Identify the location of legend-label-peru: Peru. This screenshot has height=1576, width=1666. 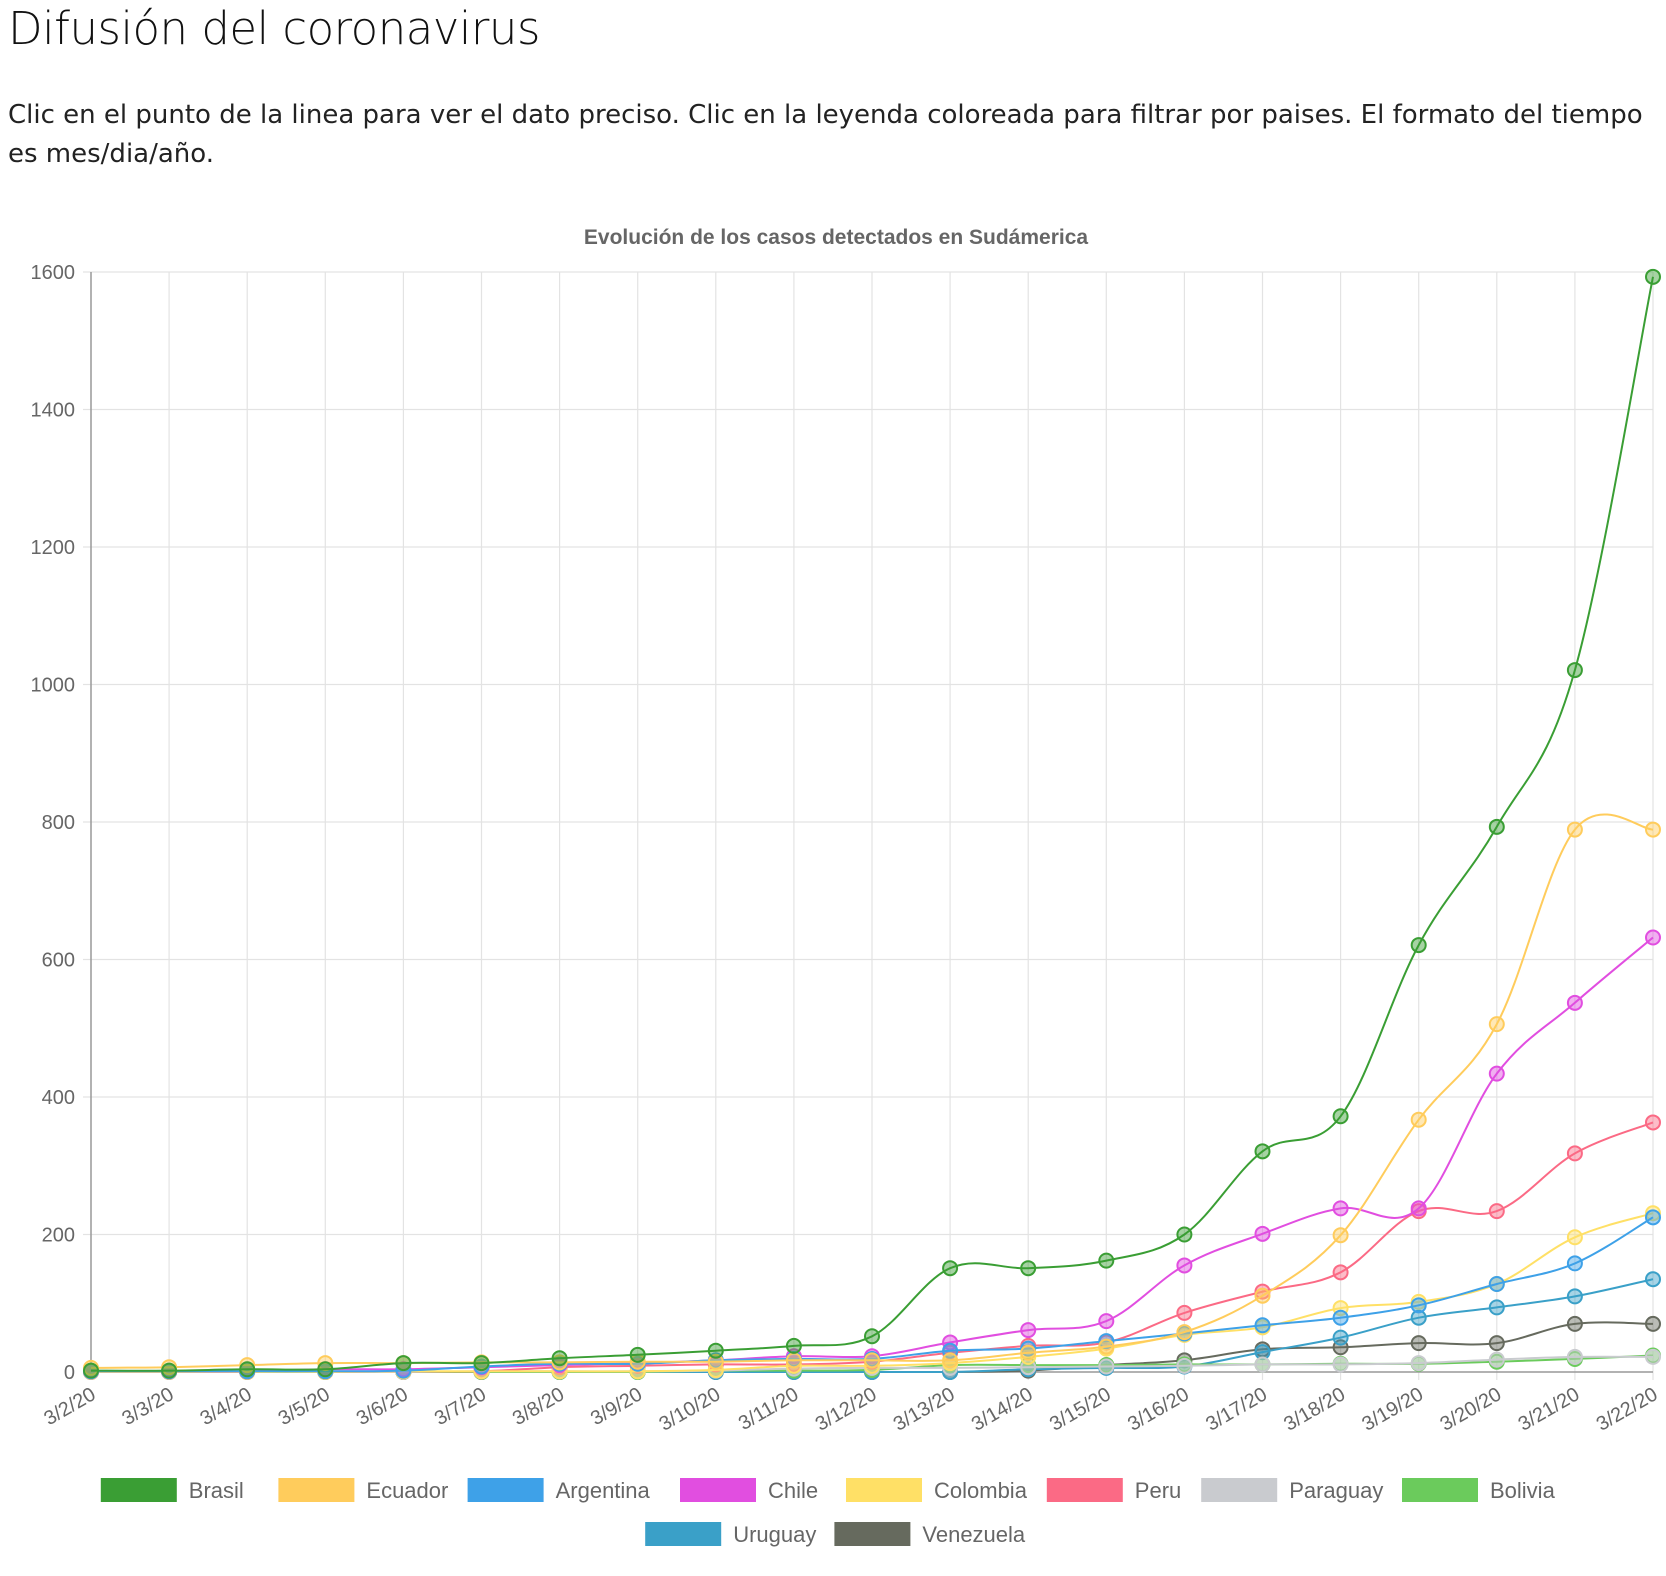
(1158, 1490).